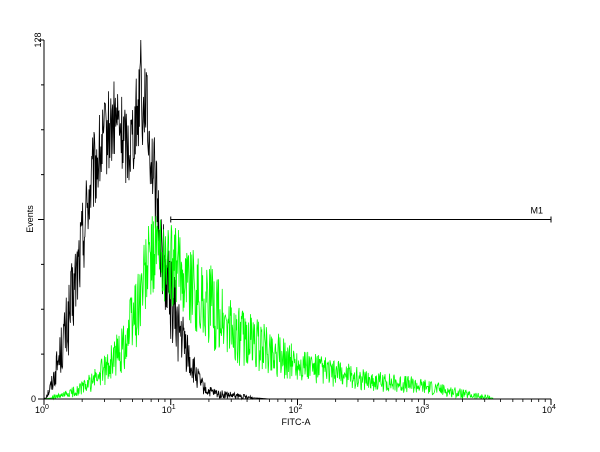 The width and height of the screenshot is (600, 452). Describe the element at coordinates (296, 422) in the screenshot. I see `x-axis-label: FITC-A` at that location.